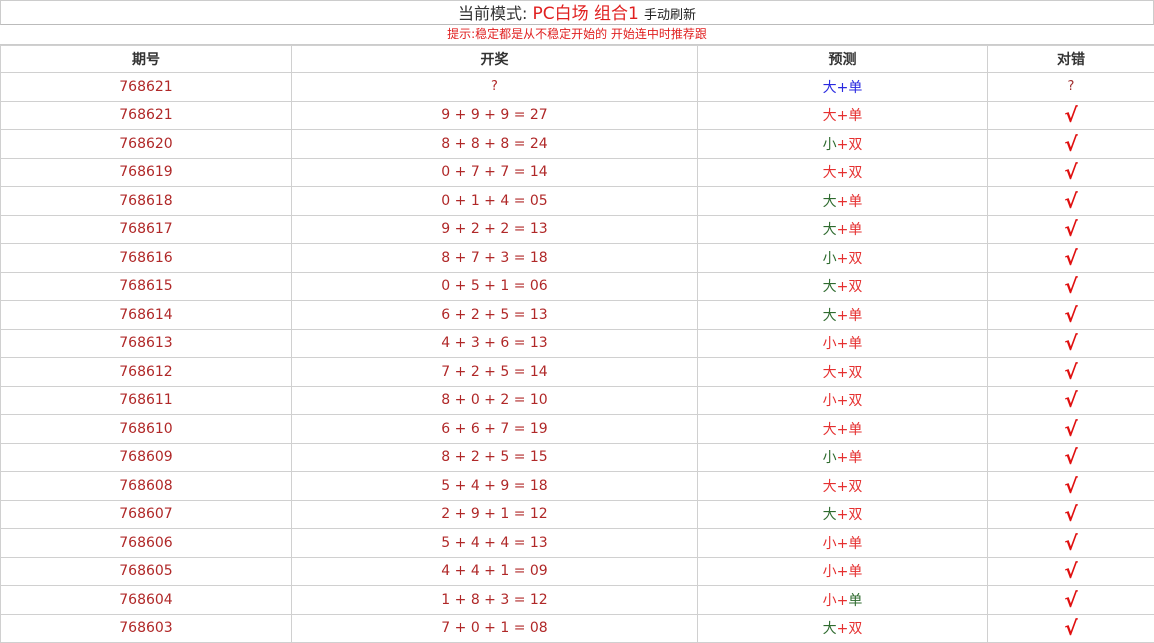  Describe the element at coordinates (146, 229) in the screenshot. I see `issue-cell: 768617` at that location.